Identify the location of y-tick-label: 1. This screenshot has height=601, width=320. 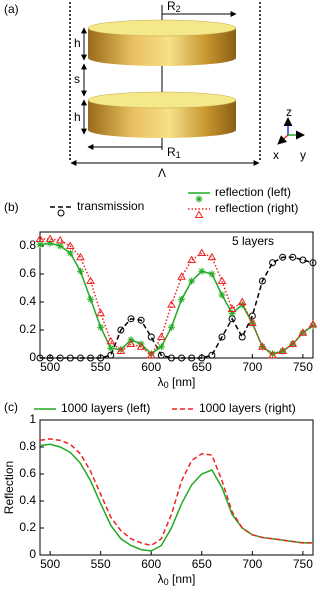
(32, 419).